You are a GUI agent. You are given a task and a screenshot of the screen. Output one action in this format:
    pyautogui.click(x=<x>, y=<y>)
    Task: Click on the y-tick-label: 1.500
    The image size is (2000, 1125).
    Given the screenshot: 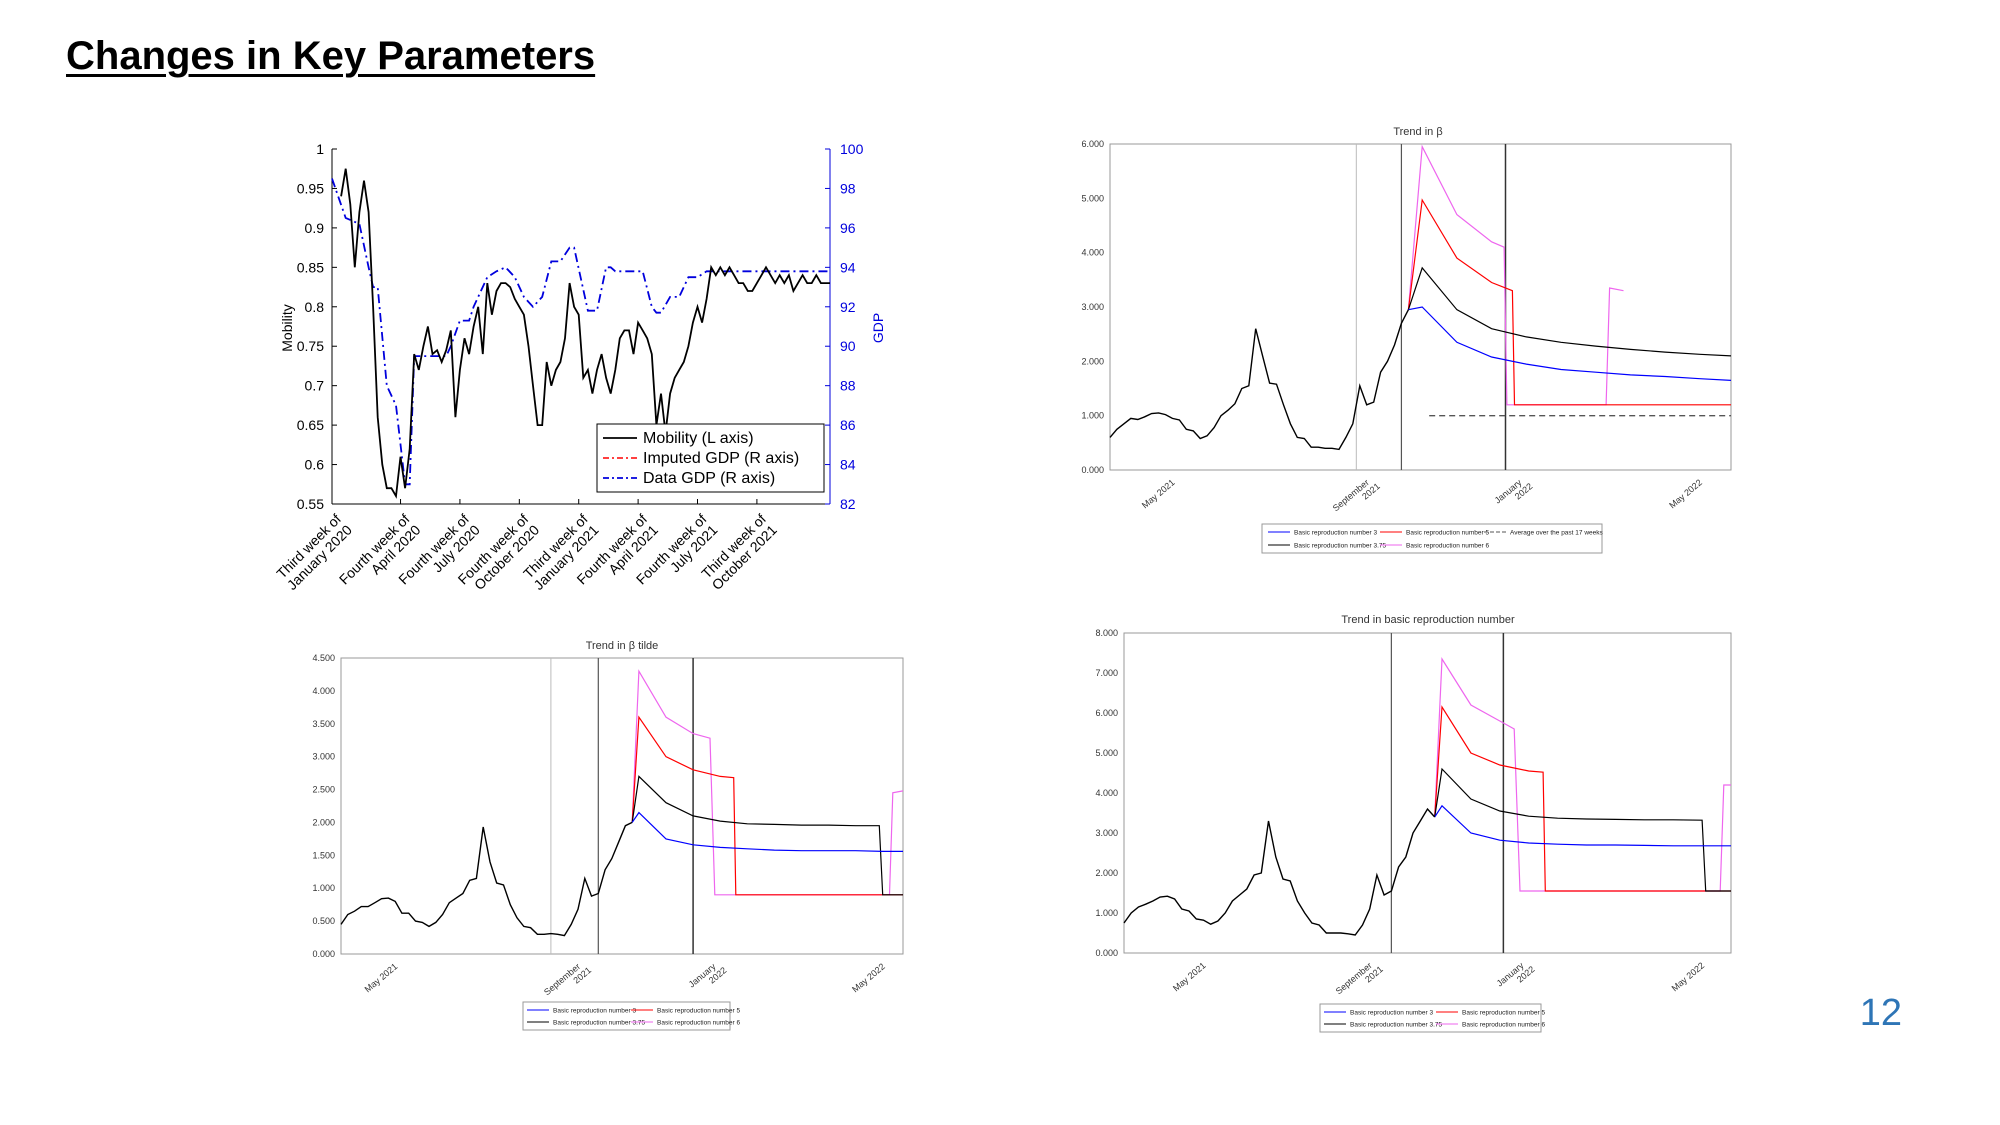 What is the action you would take?
    pyautogui.click(x=323, y=855)
    